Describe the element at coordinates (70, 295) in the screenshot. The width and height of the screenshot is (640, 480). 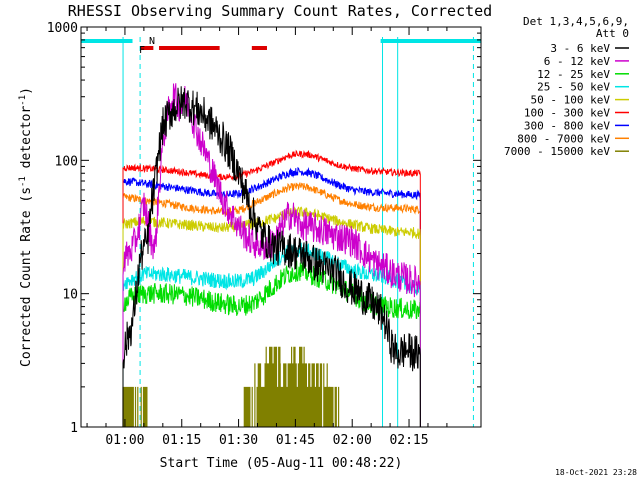
I see `y-tick-label-1: 10` at that location.